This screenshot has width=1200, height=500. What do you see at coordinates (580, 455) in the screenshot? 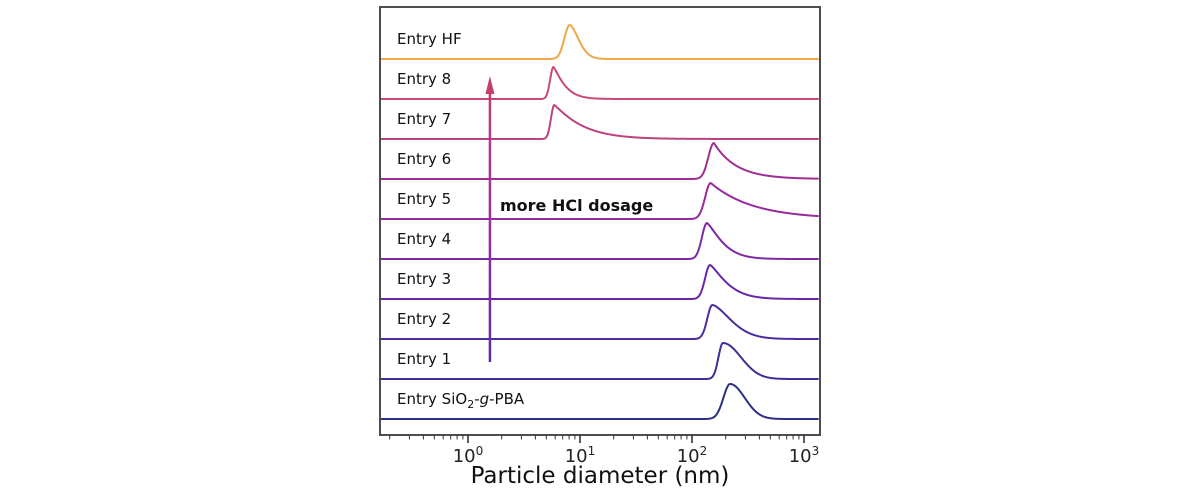
I see `x-tick-label-10e1: 101` at bounding box center [580, 455].